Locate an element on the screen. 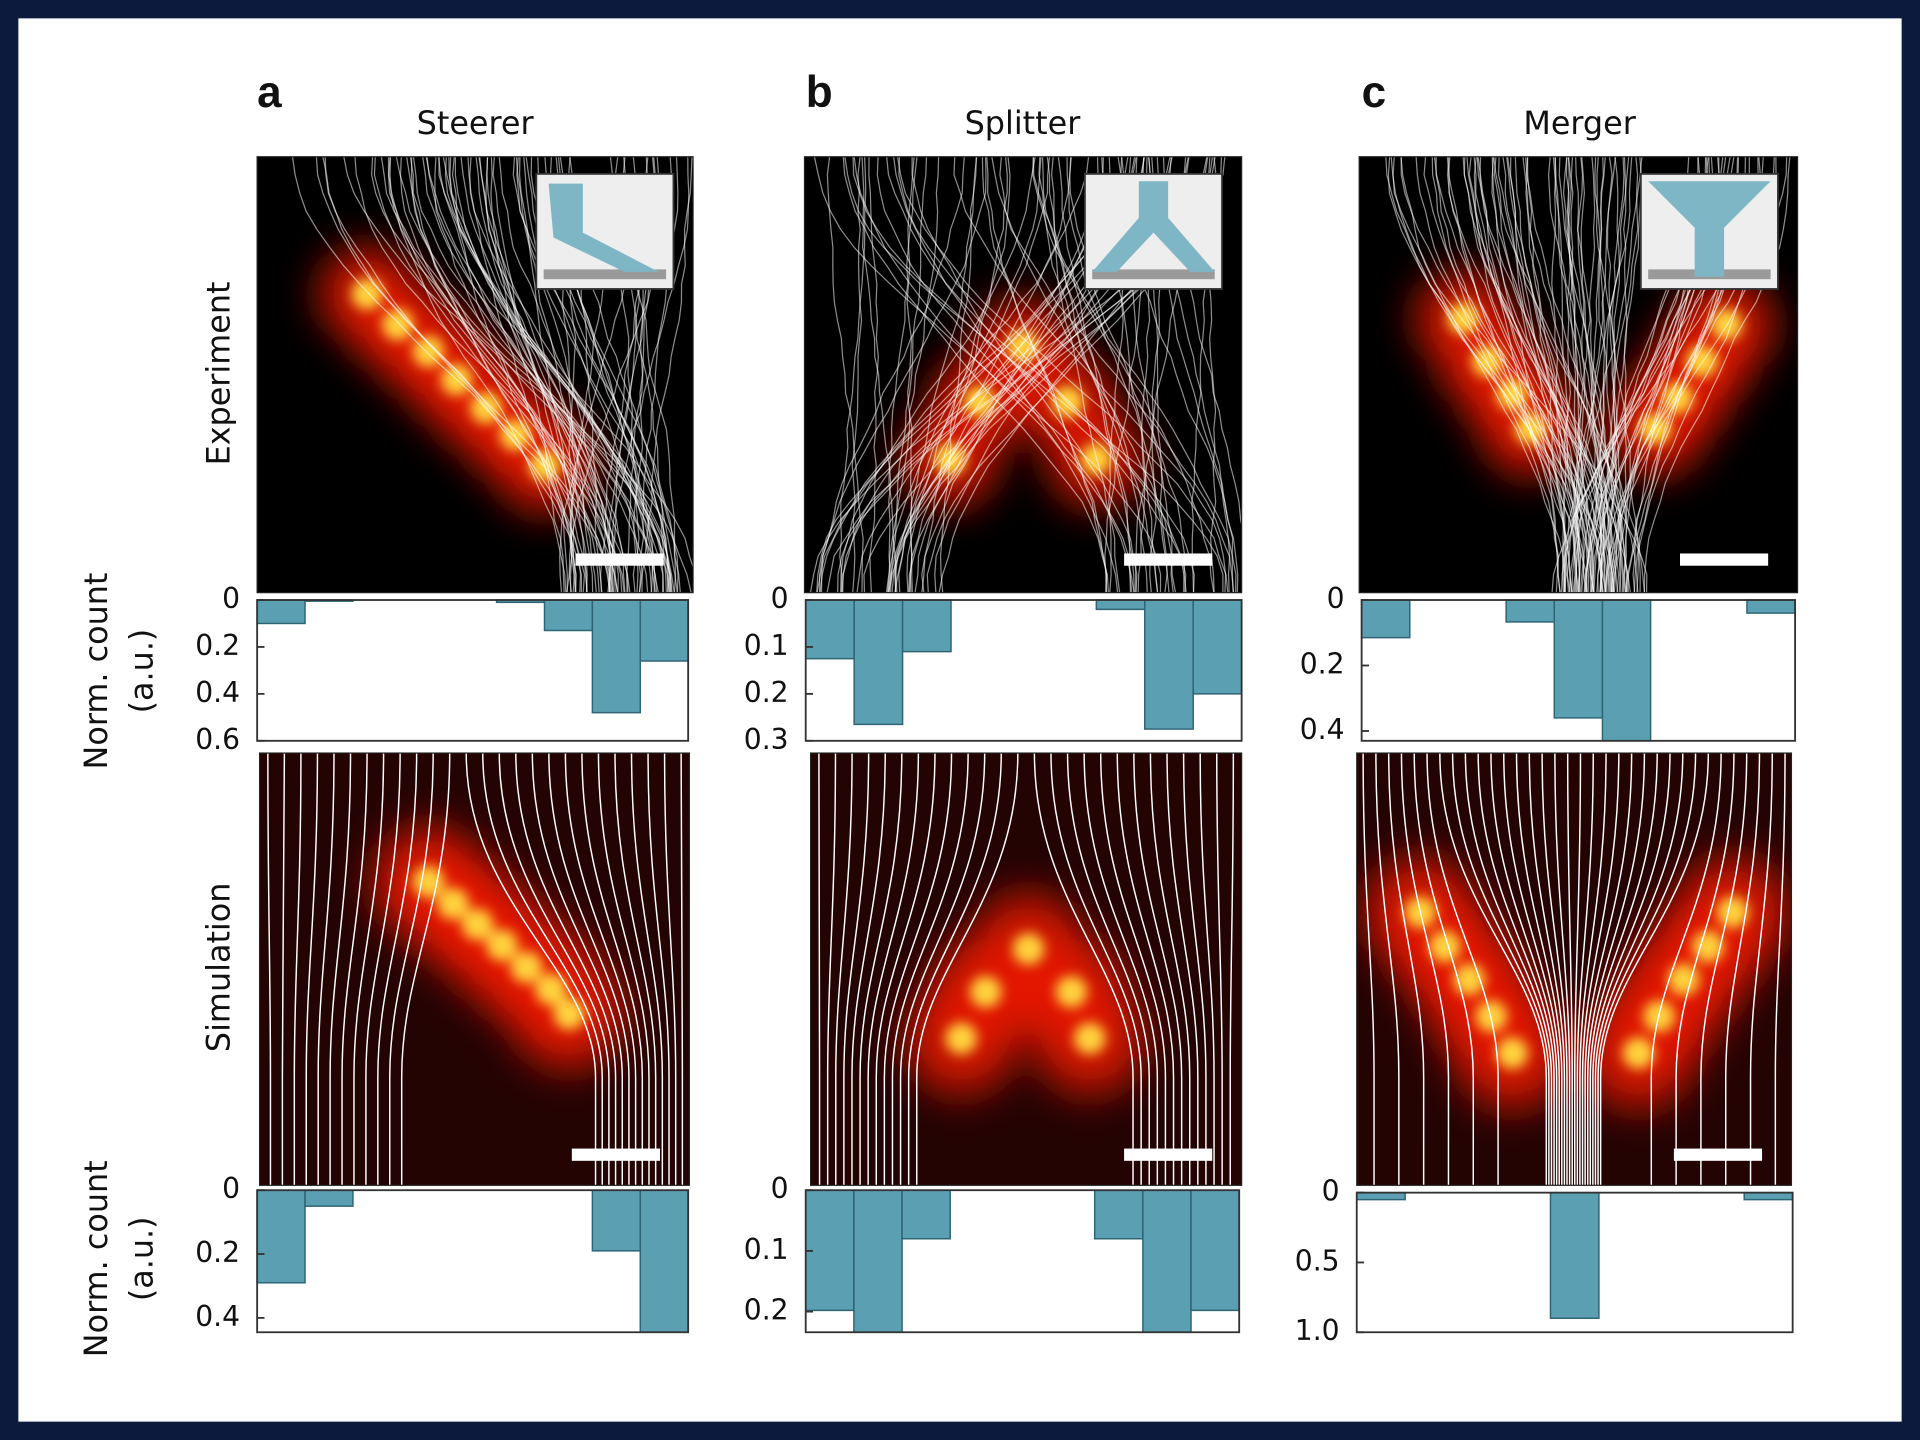 This screenshot has height=1440, width=1920. inset is located at coordinates (1153, 231).